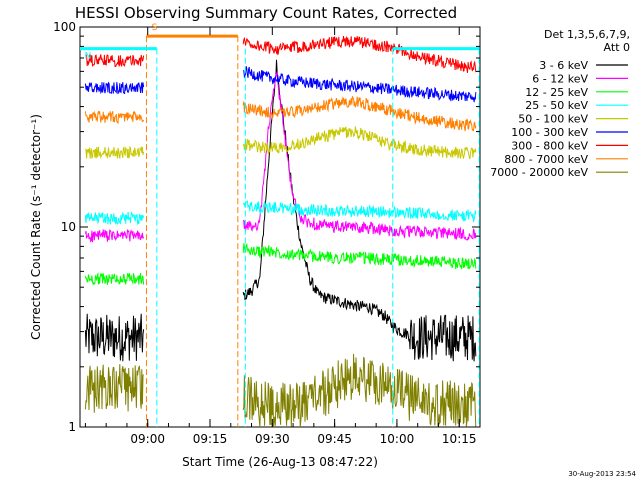  I want to click on x-tick-label: 10:00, so click(397, 439).